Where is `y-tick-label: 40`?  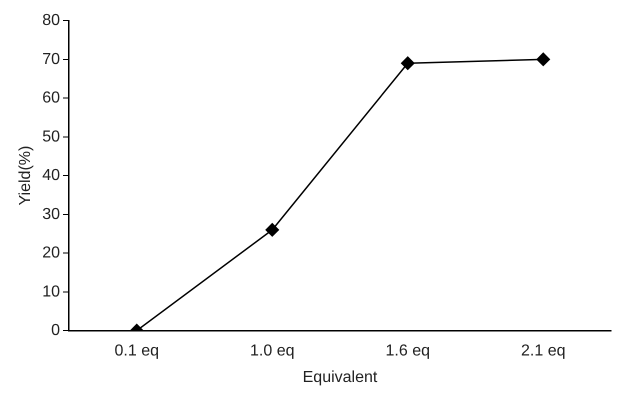
y-tick-label: 40 is located at coordinates (51, 175).